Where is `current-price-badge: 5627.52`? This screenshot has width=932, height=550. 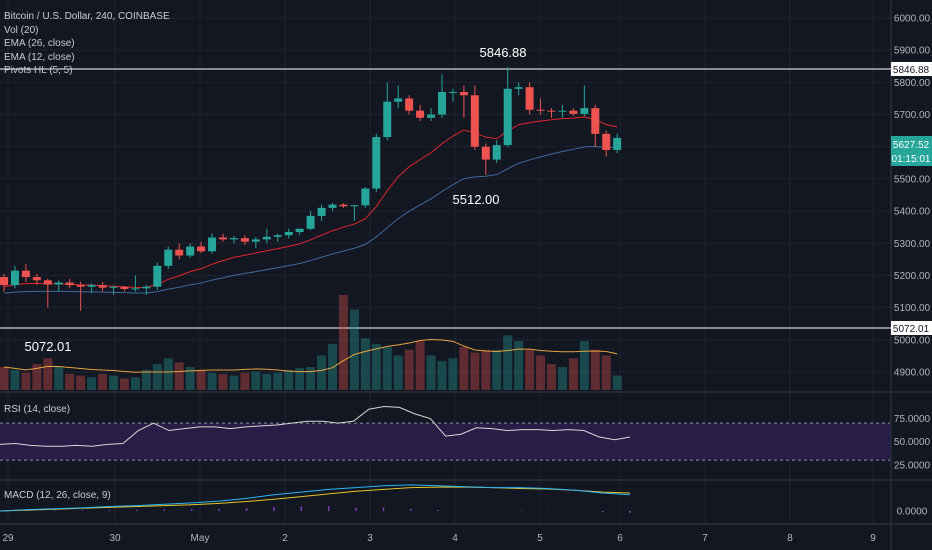
current-price-badge: 5627.52 is located at coordinates (911, 145).